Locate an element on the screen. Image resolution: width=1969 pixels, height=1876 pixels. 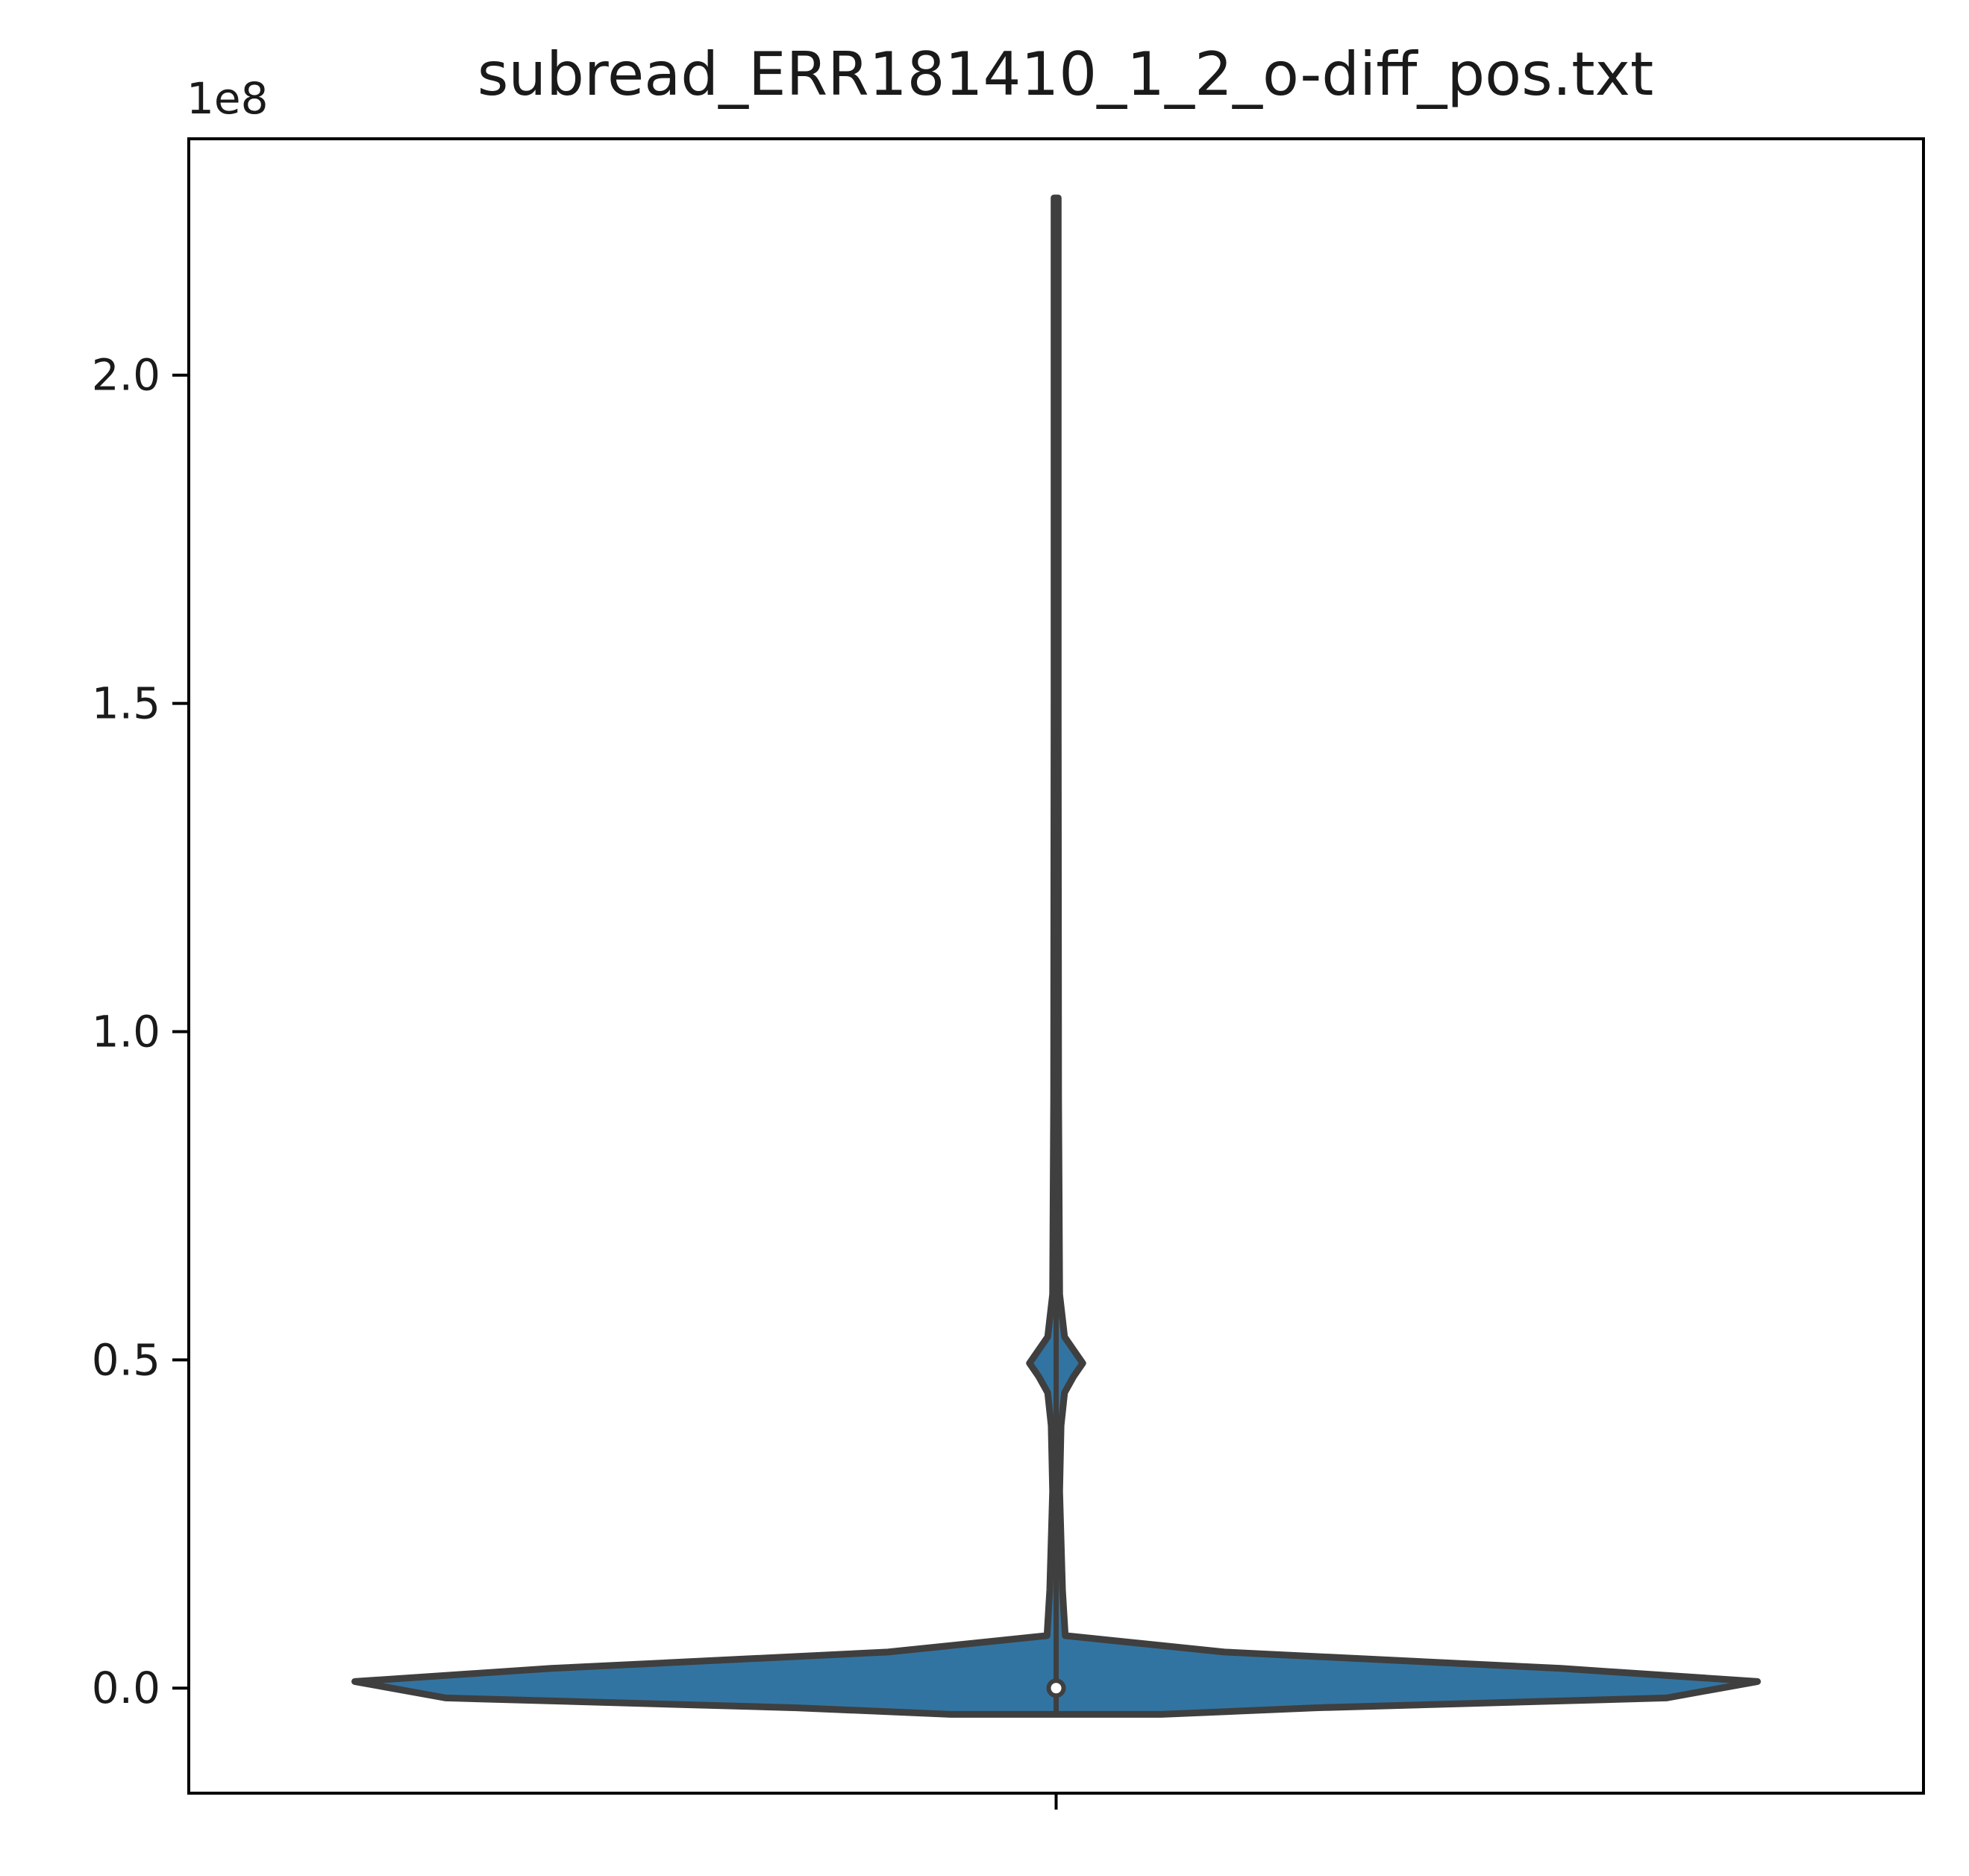
y-tick-label: 0.5 is located at coordinates (126, 1359).